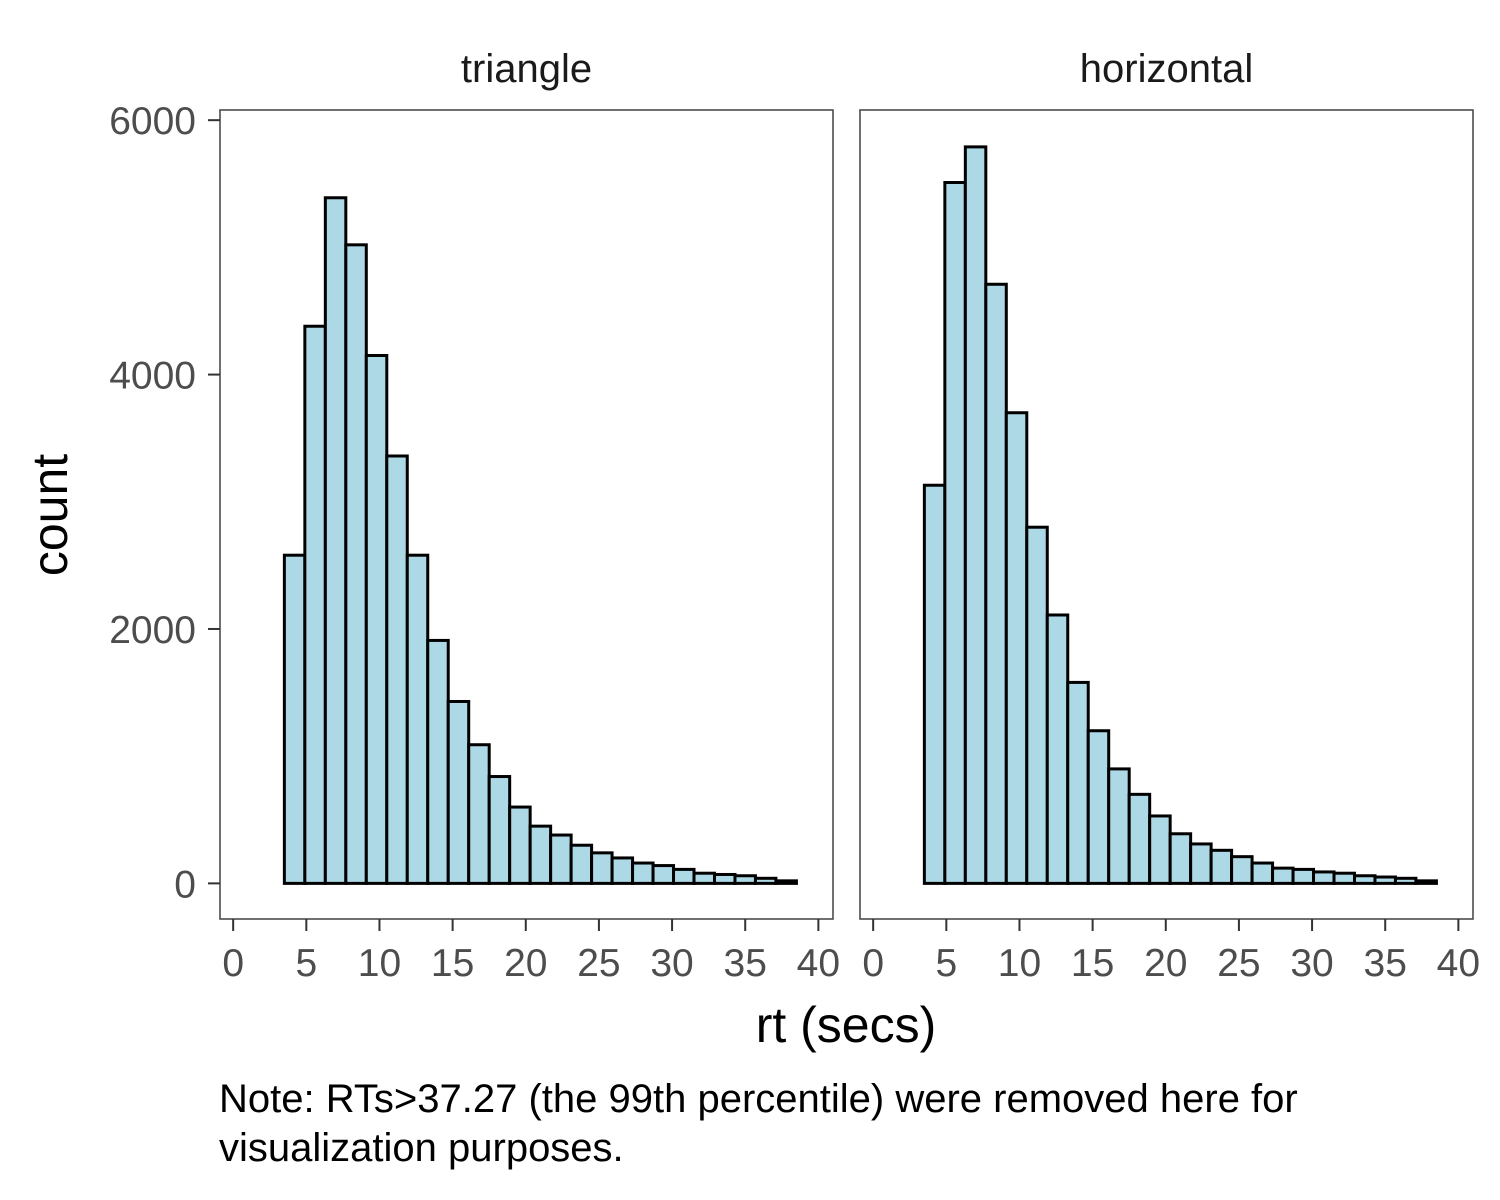 Image resolution: width=1500 pixels, height=1200 pixels. I want to click on facet-title-horizontal: horizontal, so click(1166, 69).